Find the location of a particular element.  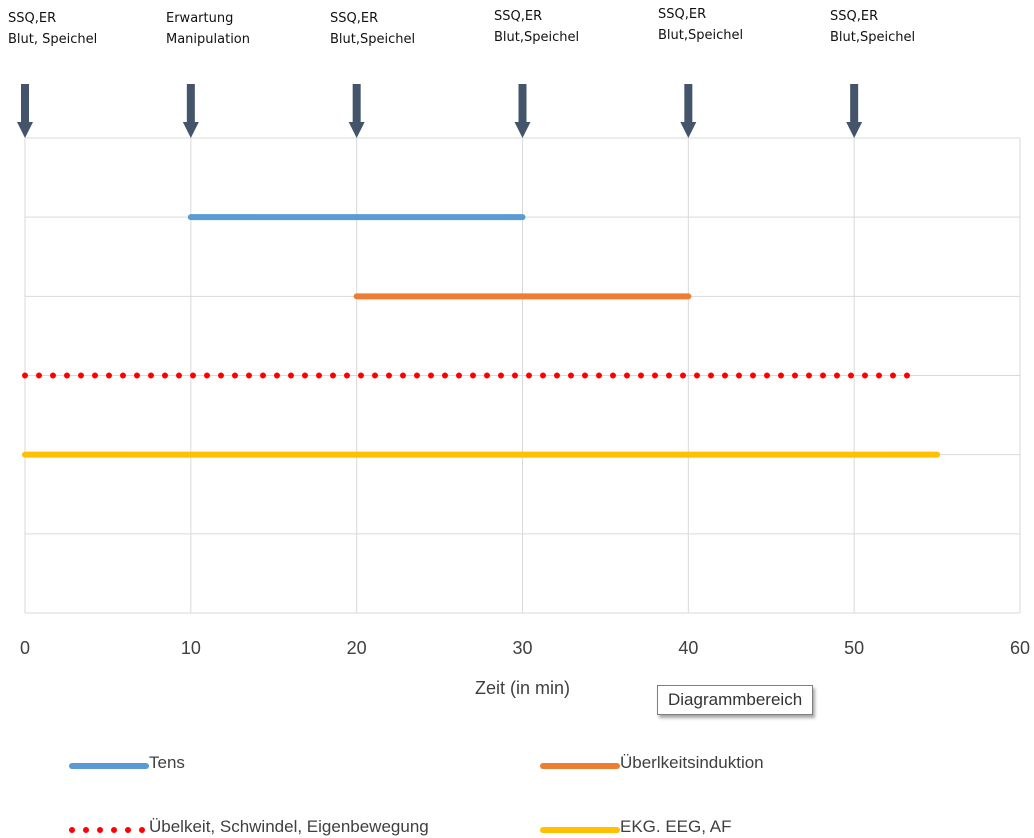

x-tick-label: 0 is located at coordinates (25, 648).